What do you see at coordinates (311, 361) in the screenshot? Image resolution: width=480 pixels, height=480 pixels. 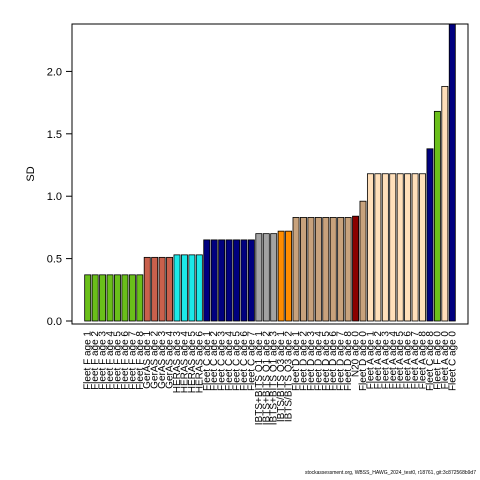 I see `x-tick-label: Fleet D age 3` at bounding box center [311, 361].